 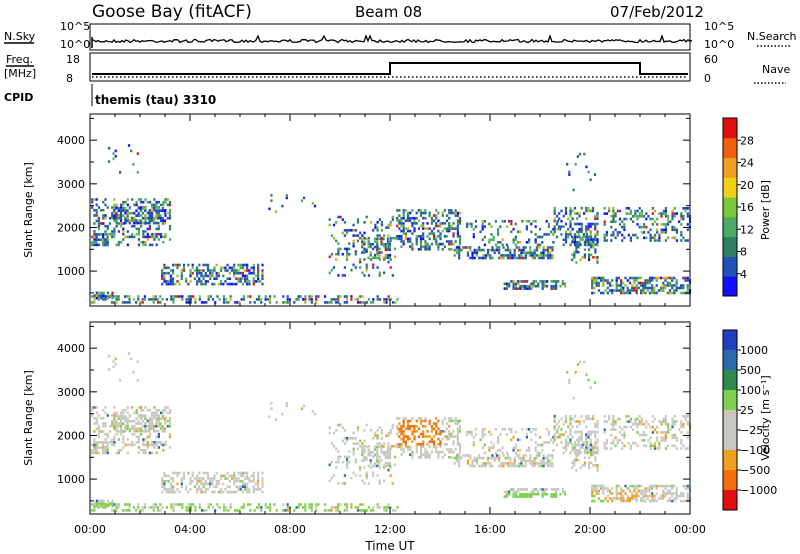 I want to click on xlabel: Time UT, so click(x=389, y=546).